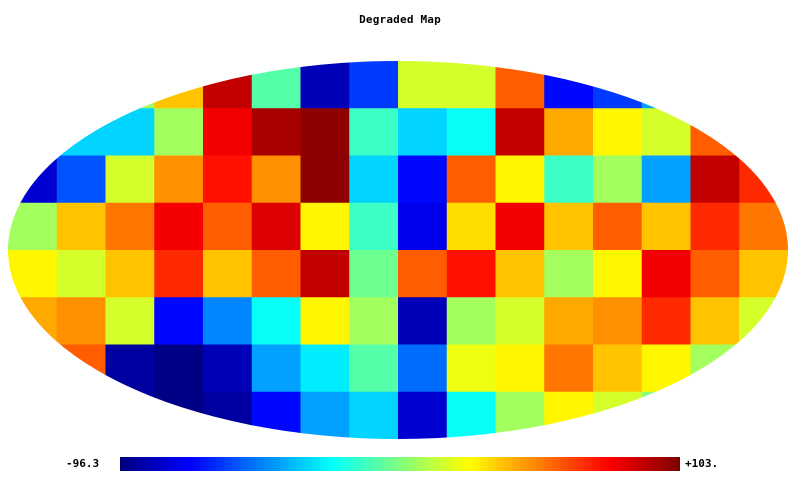 The image size is (800, 484). Describe the element at coordinates (400, 464) in the screenshot. I see `colorbar` at that location.